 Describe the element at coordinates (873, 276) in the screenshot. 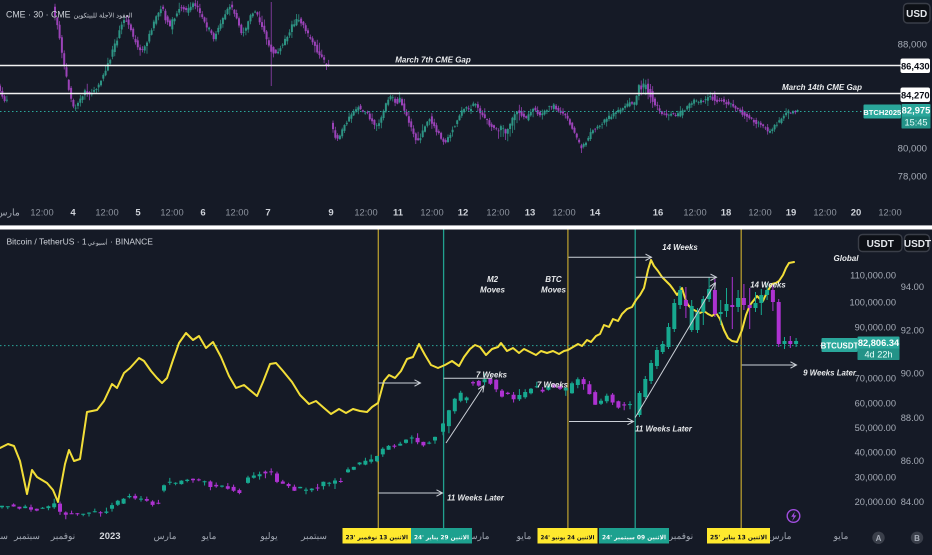

I see `svg-text: 110,000.00` at that location.